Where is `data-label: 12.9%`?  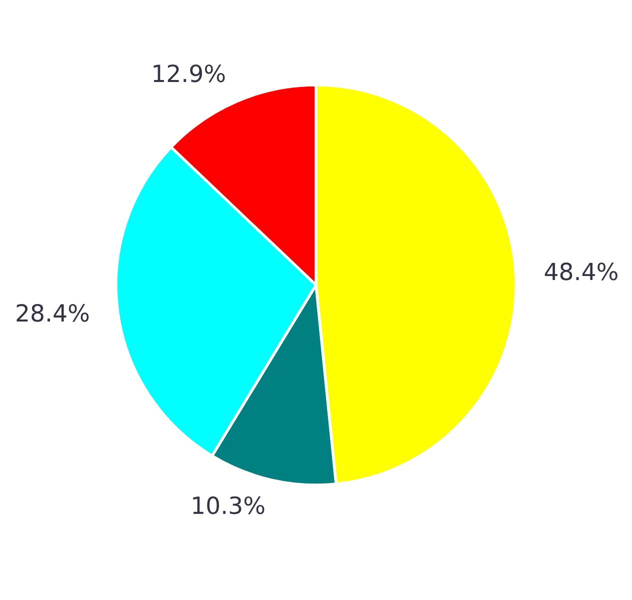 data-label: 12.9% is located at coordinates (189, 73).